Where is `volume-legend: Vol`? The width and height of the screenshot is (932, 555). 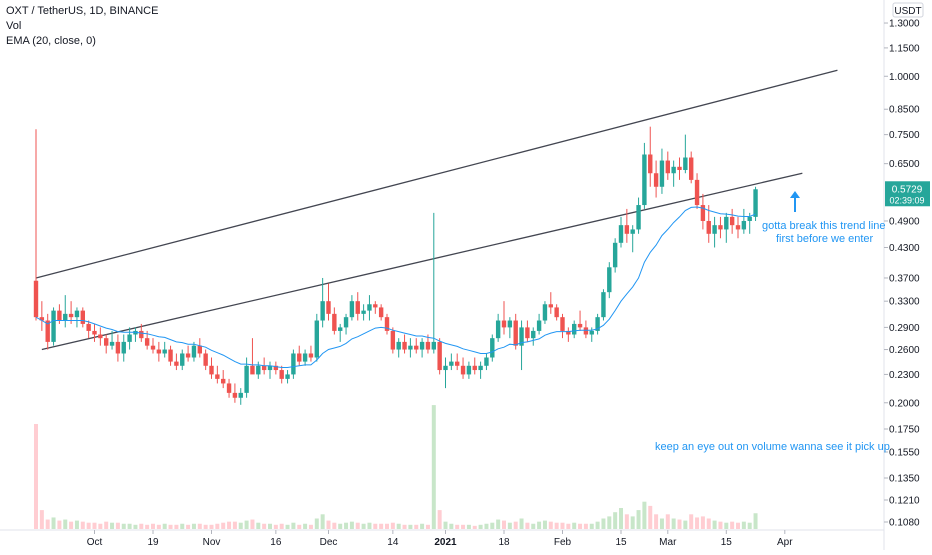
volume-legend: Vol is located at coordinates (14, 26).